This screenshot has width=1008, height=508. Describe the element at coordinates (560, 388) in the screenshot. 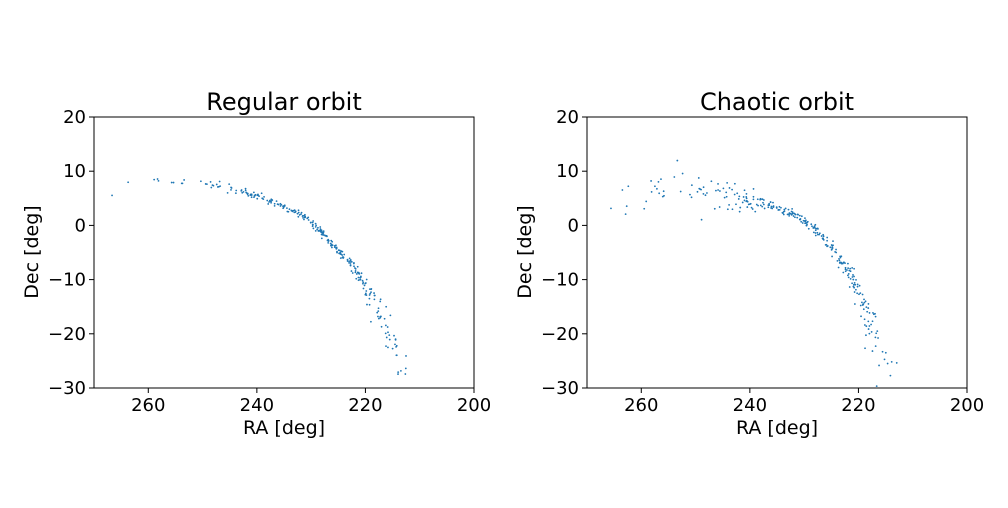

I see `y-tick-label: −30` at that location.